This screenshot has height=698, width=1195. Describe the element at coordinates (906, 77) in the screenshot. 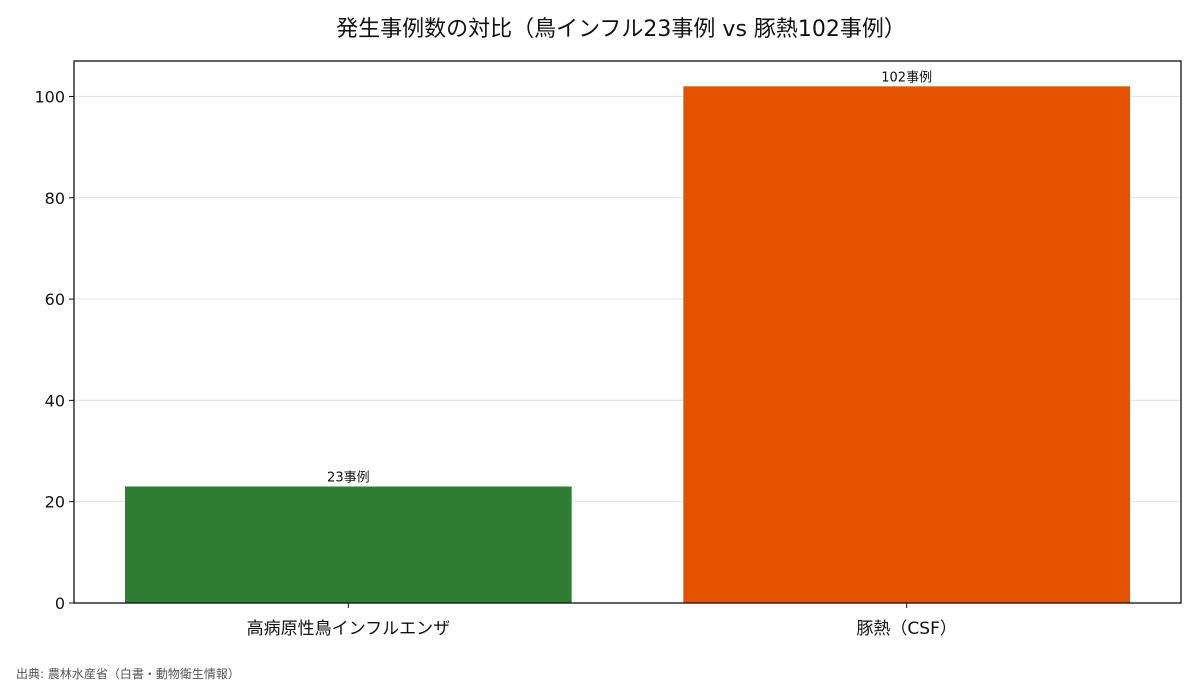

I see `bar-data-label: 102事例` at that location.